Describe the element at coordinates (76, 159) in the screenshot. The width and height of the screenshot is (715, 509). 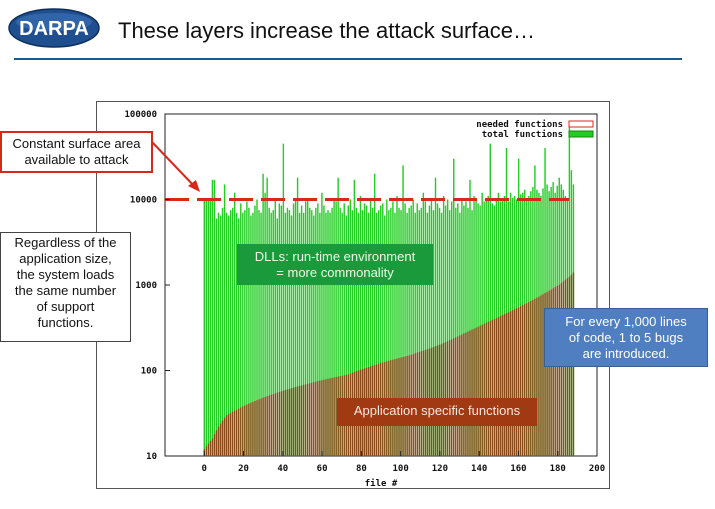
I see `callout-line: available to attack` at that location.